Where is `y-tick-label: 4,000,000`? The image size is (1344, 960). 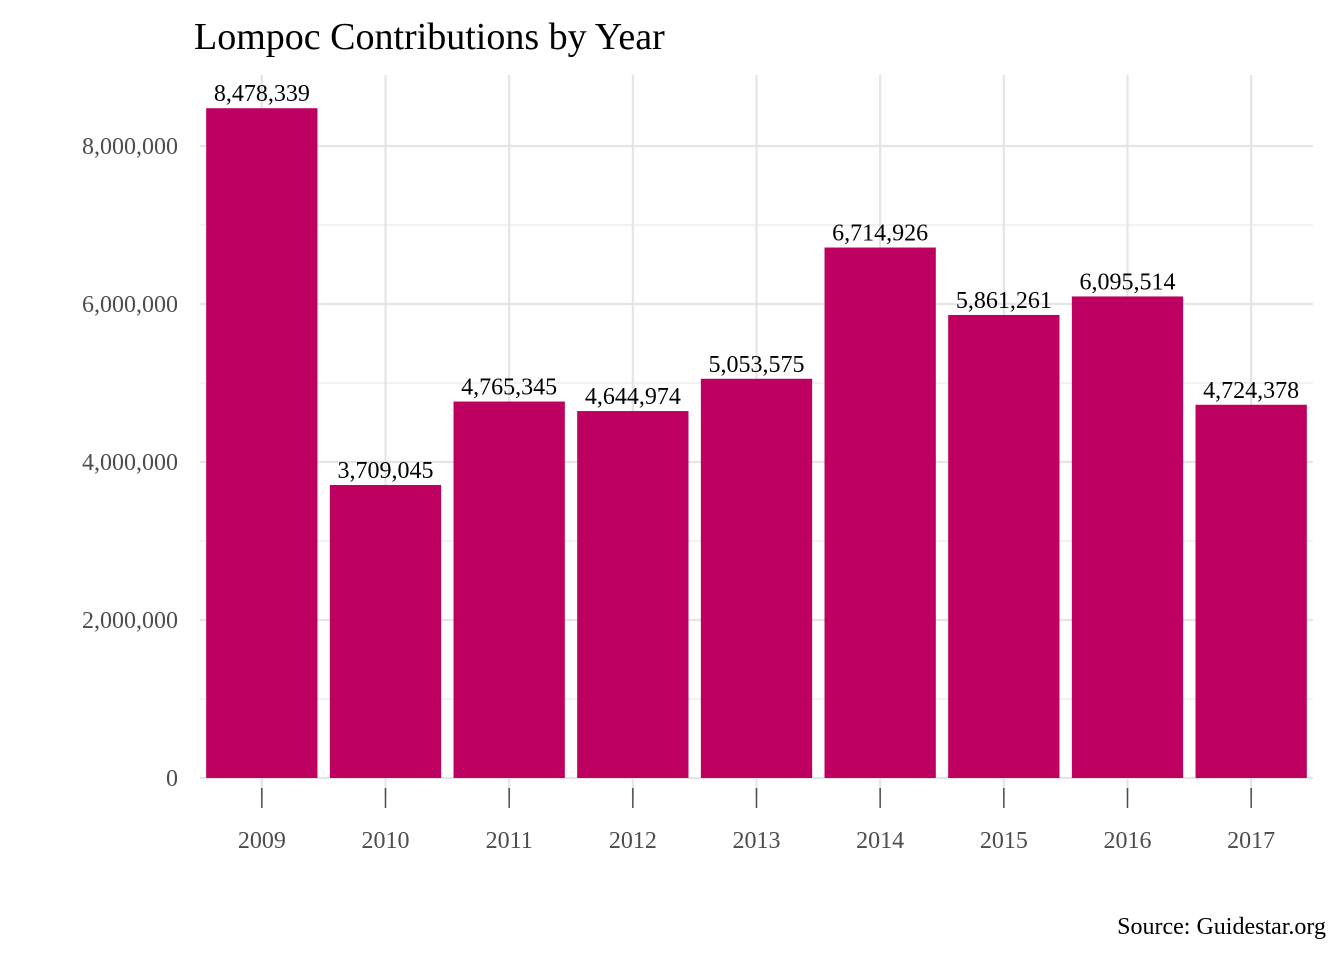 y-tick-label: 4,000,000 is located at coordinates (130, 463).